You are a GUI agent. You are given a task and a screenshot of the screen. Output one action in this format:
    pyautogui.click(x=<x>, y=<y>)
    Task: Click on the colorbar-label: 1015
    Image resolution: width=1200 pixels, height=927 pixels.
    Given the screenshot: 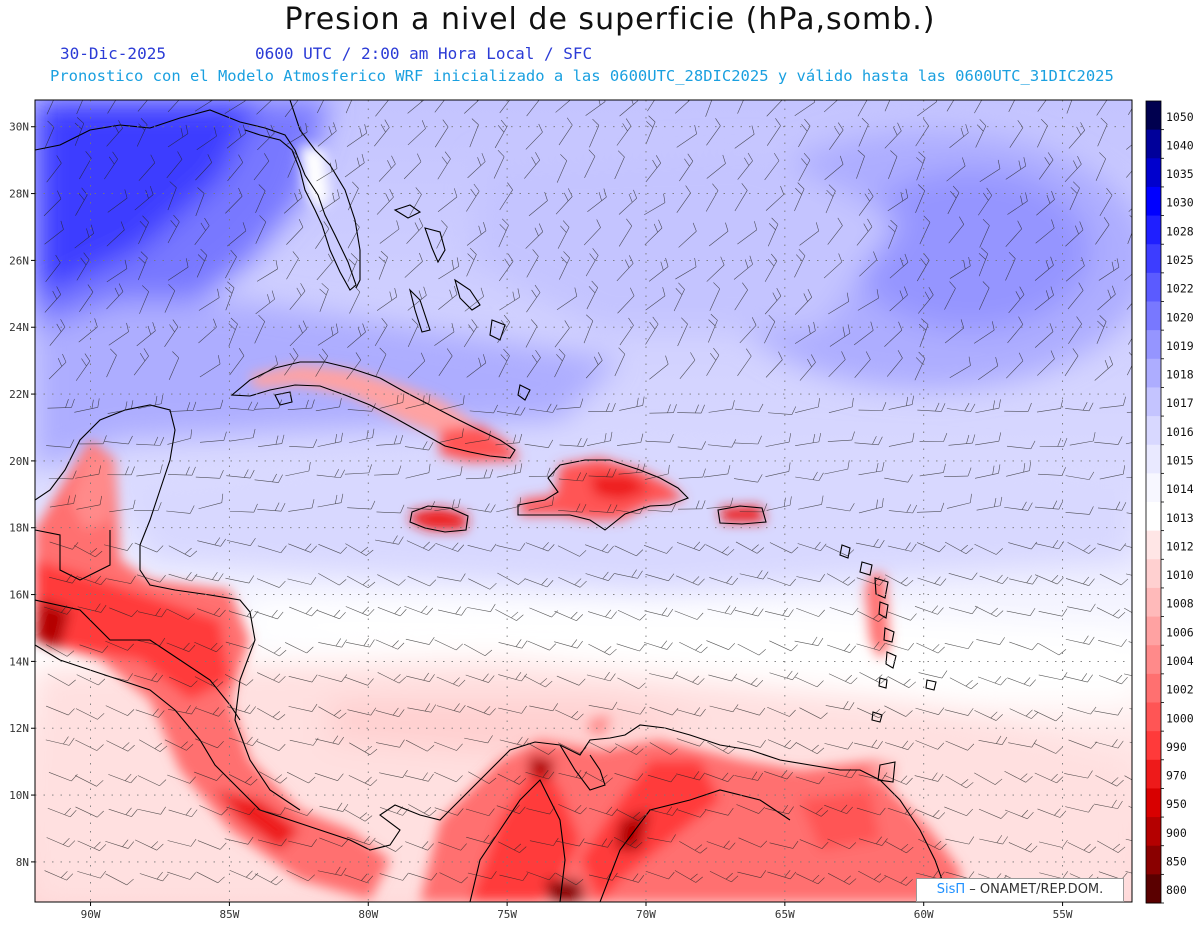 What is the action you would take?
    pyautogui.click(x=1180, y=460)
    